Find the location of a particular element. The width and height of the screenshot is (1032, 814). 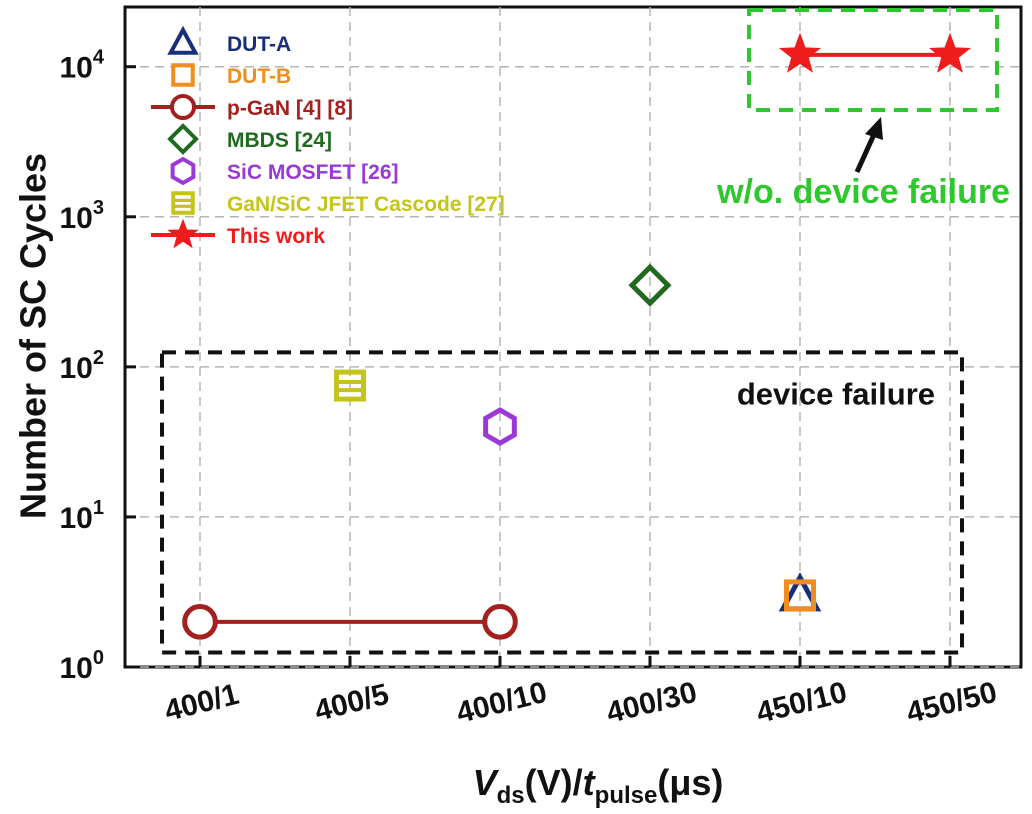

legend-item: MBDS [24] is located at coordinates (249, 139).